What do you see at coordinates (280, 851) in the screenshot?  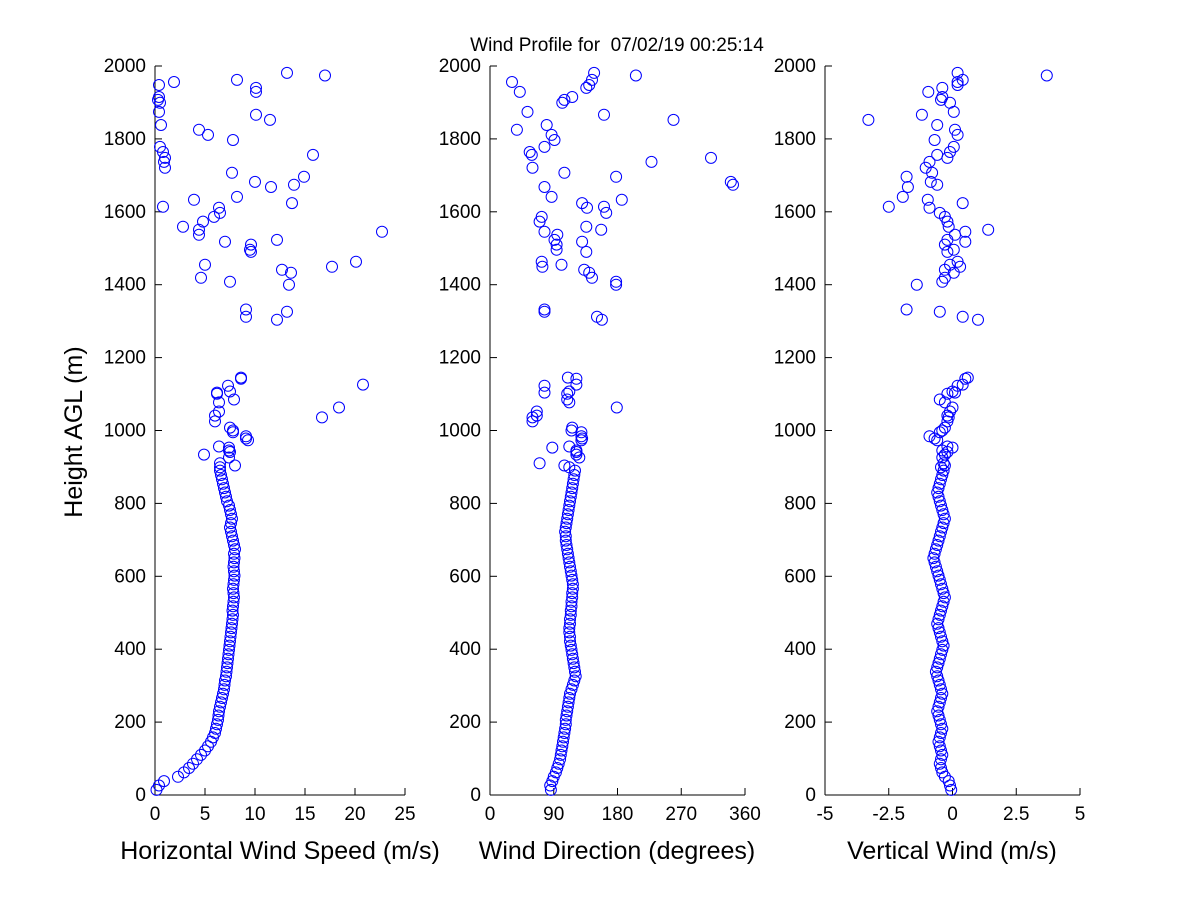 I see `x-axis-label-horizontal-wind-speed: Horizontal Wind Speed (m/s)` at bounding box center [280, 851].